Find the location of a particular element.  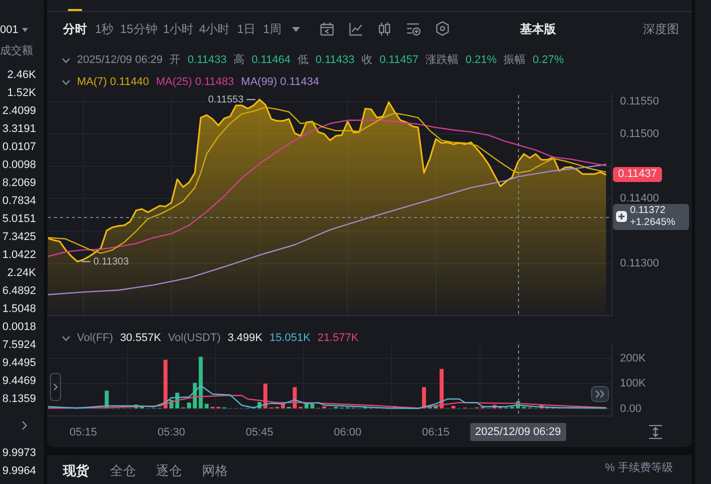

text: 0.0098 is located at coordinates (19, 164).